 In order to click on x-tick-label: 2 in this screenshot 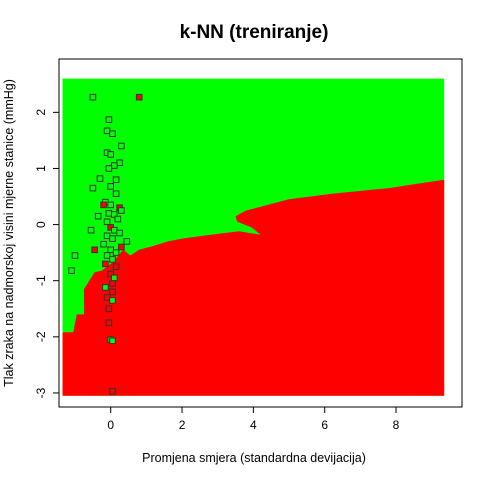, I will do `click(182, 425)`.